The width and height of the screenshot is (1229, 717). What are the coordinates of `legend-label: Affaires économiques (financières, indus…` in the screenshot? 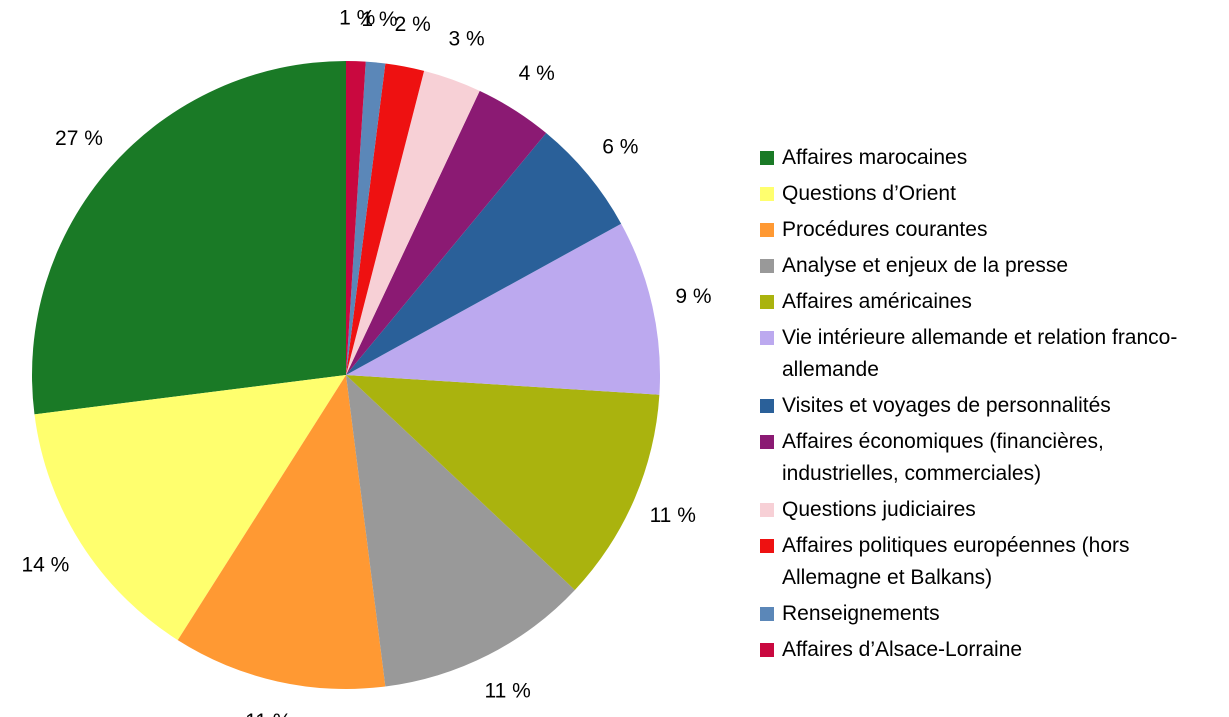 It's located at (943, 457).